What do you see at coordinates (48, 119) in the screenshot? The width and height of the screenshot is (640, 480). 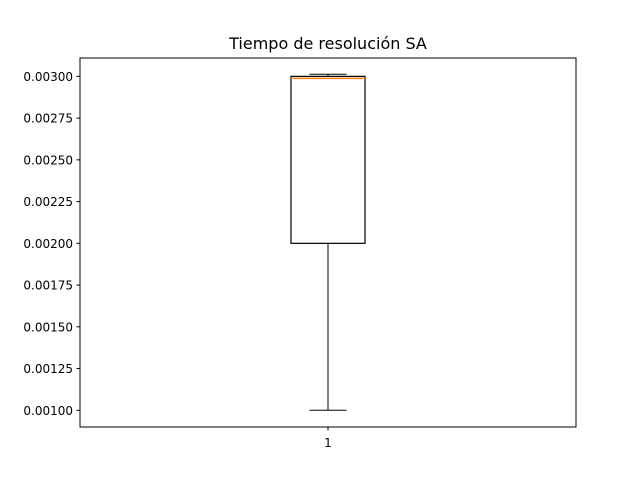 I see `y-tick-label: 0.00275` at bounding box center [48, 119].